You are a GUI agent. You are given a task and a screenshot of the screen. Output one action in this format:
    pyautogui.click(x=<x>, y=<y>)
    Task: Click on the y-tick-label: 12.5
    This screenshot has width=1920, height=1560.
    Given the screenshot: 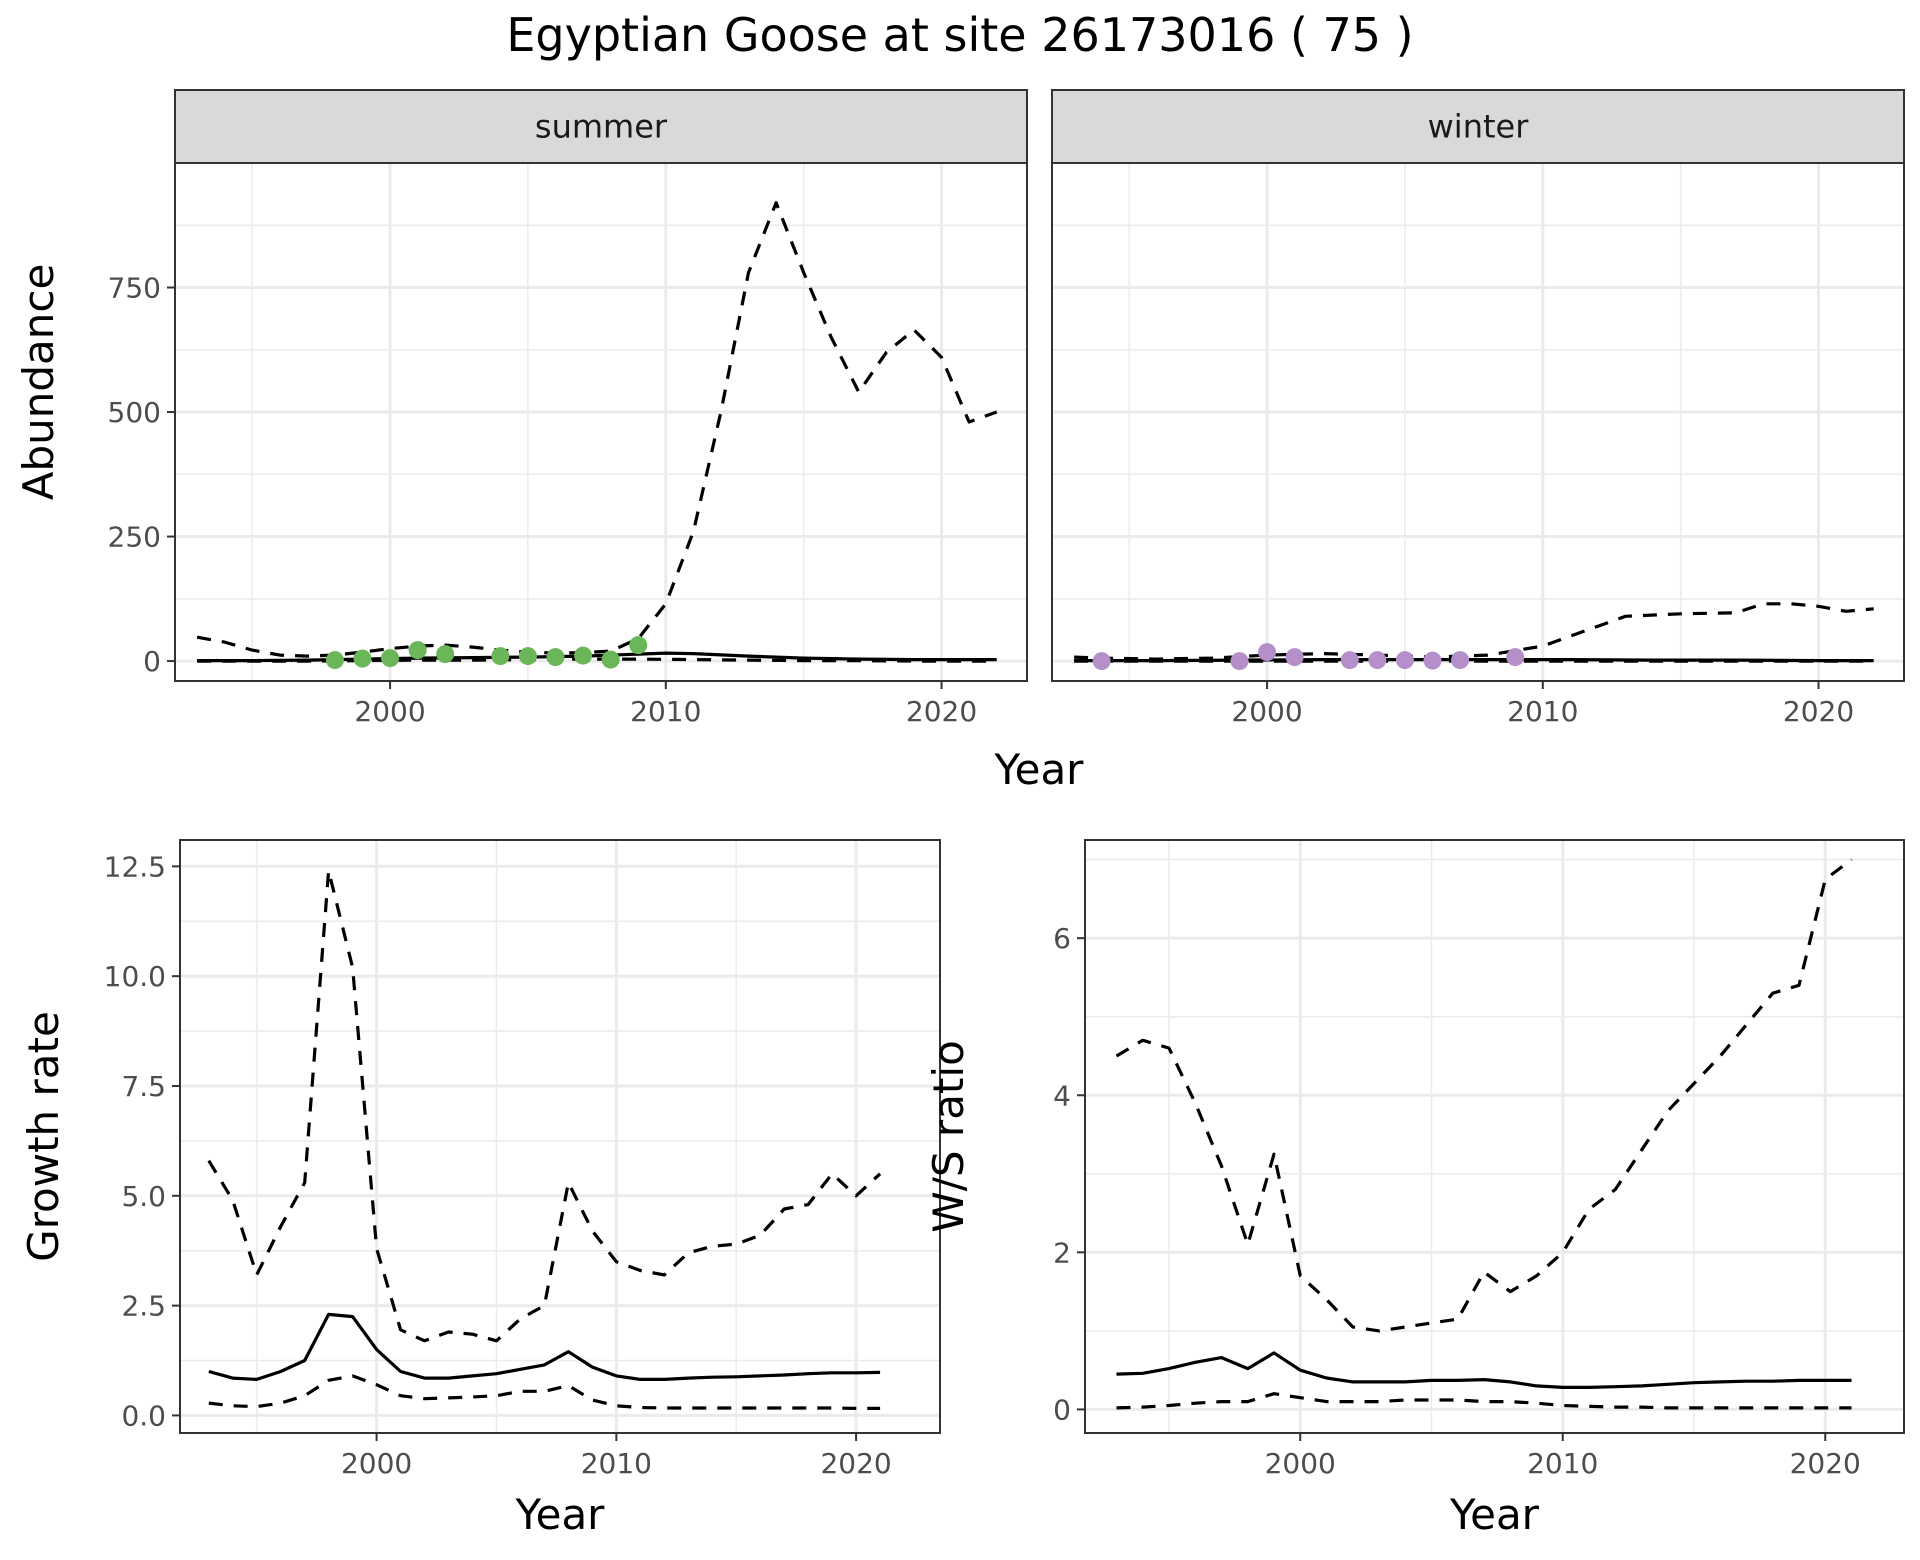 What is the action you would take?
    pyautogui.click(x=135, y=866)
    